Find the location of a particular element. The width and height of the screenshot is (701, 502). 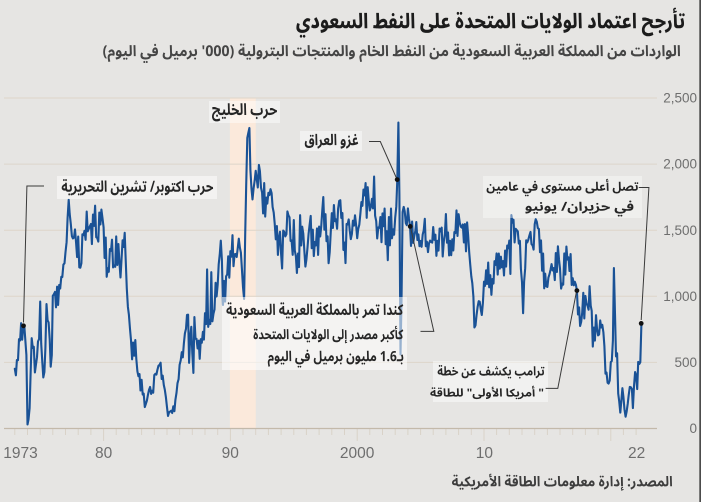

svg-text: 1973 is located at coordinates (20, 453).